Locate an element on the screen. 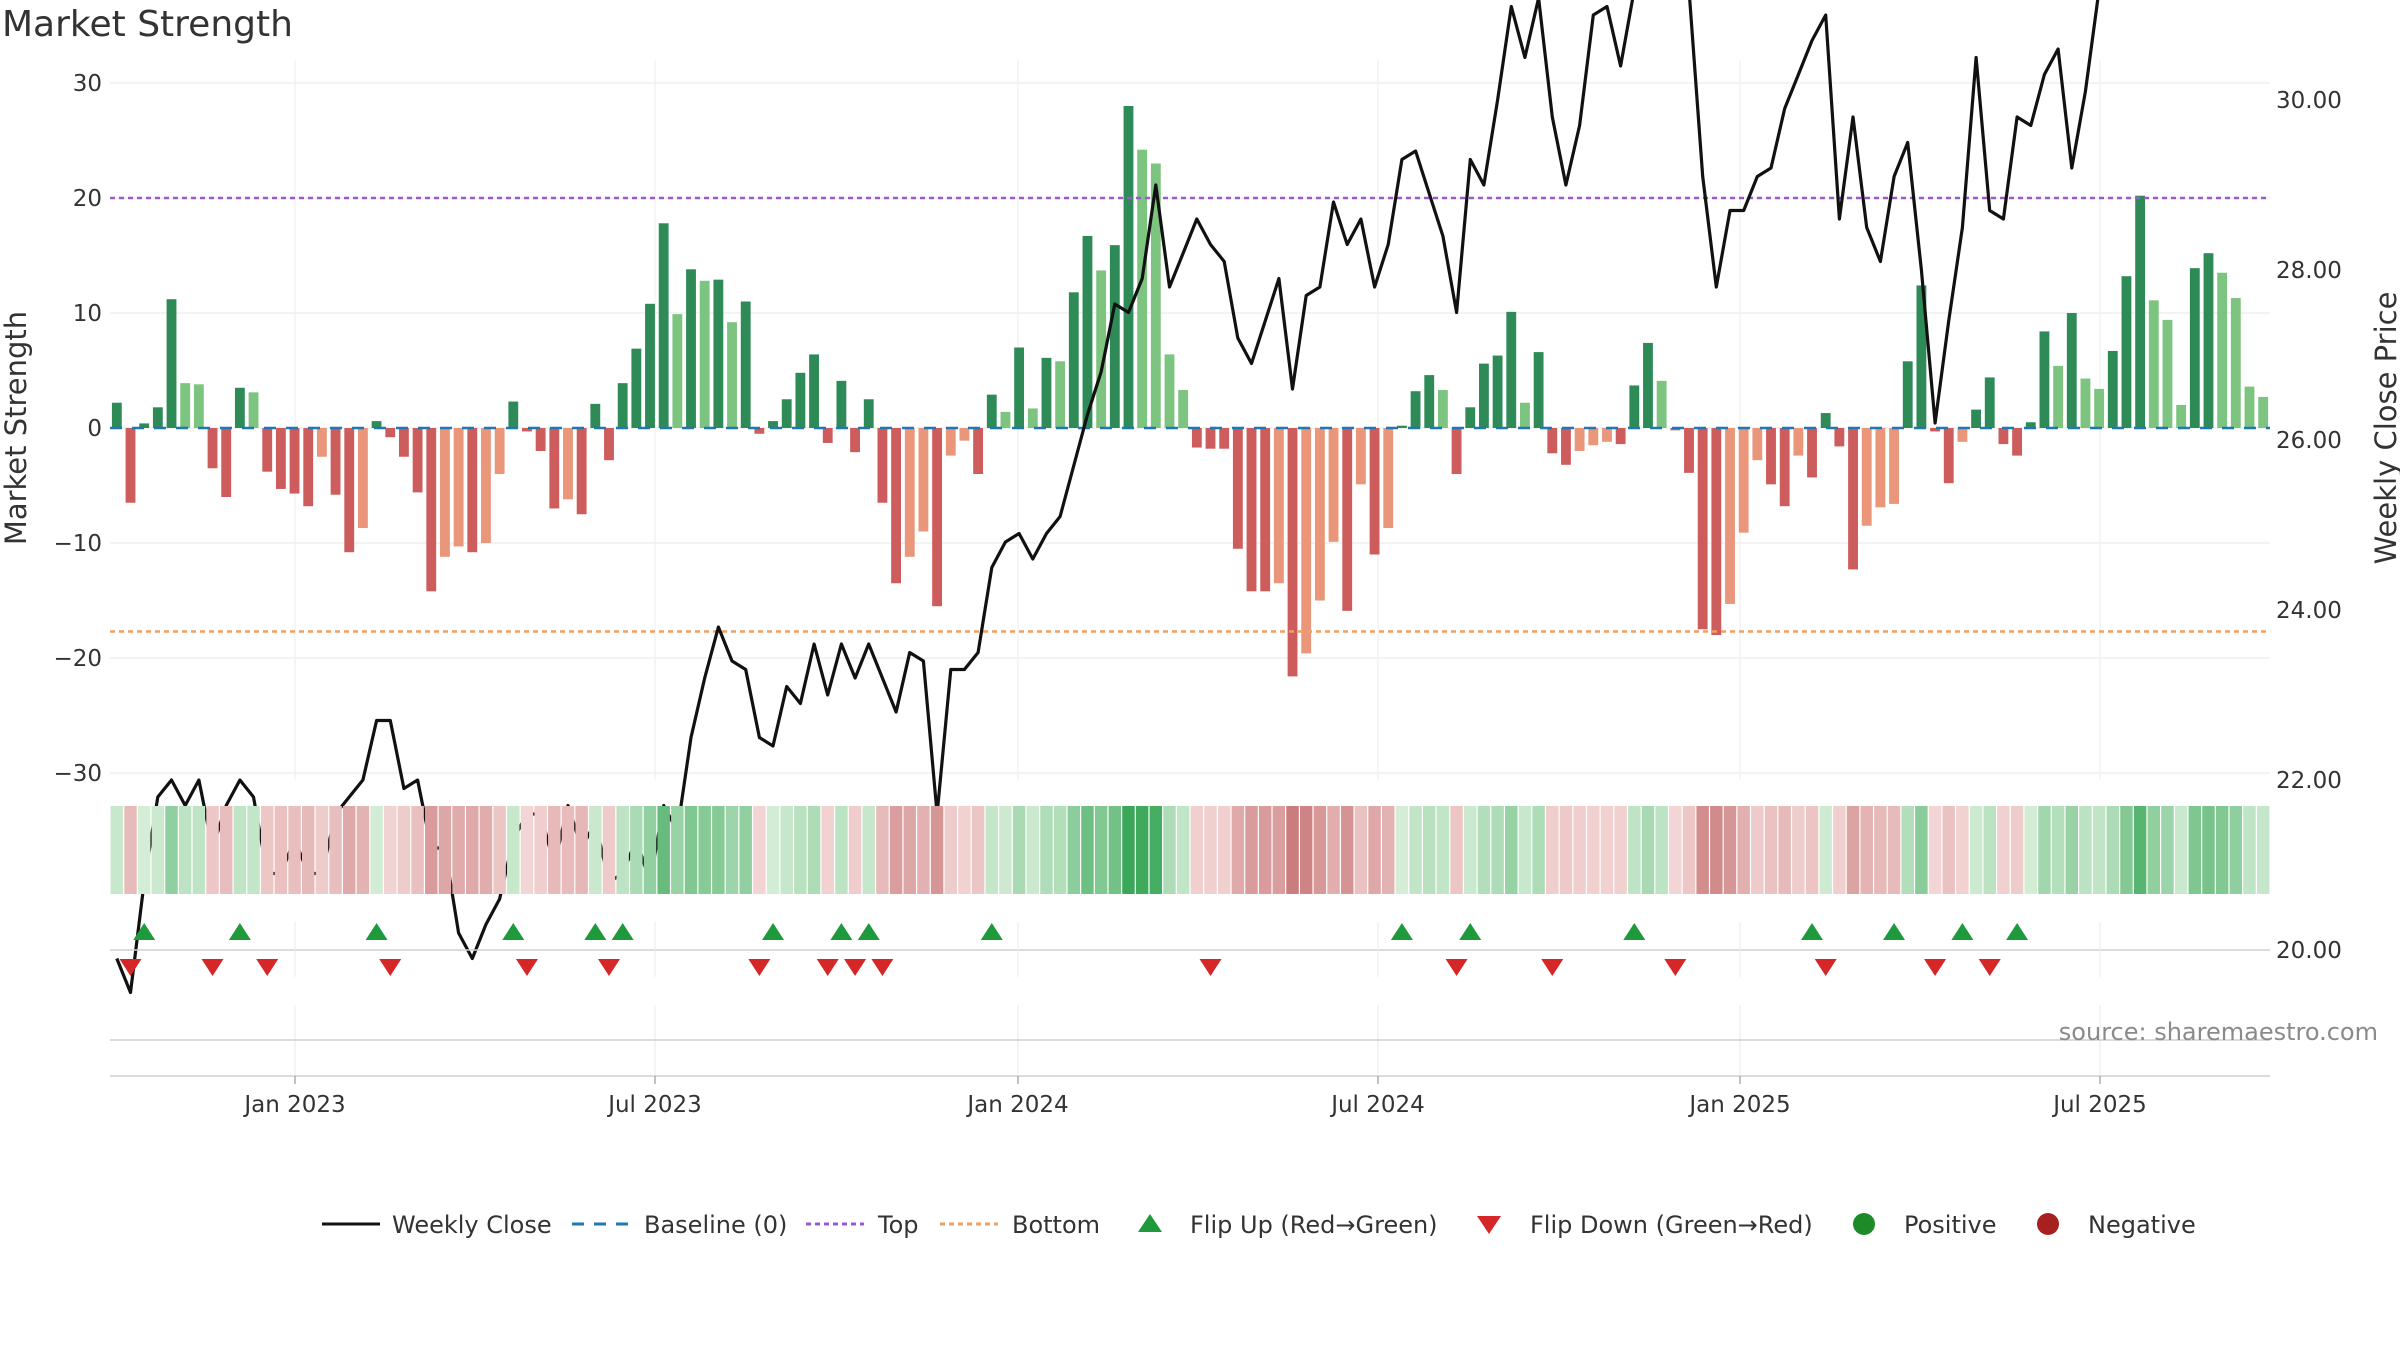  left-tick-label: −10 is located at coordinates (77, 544).